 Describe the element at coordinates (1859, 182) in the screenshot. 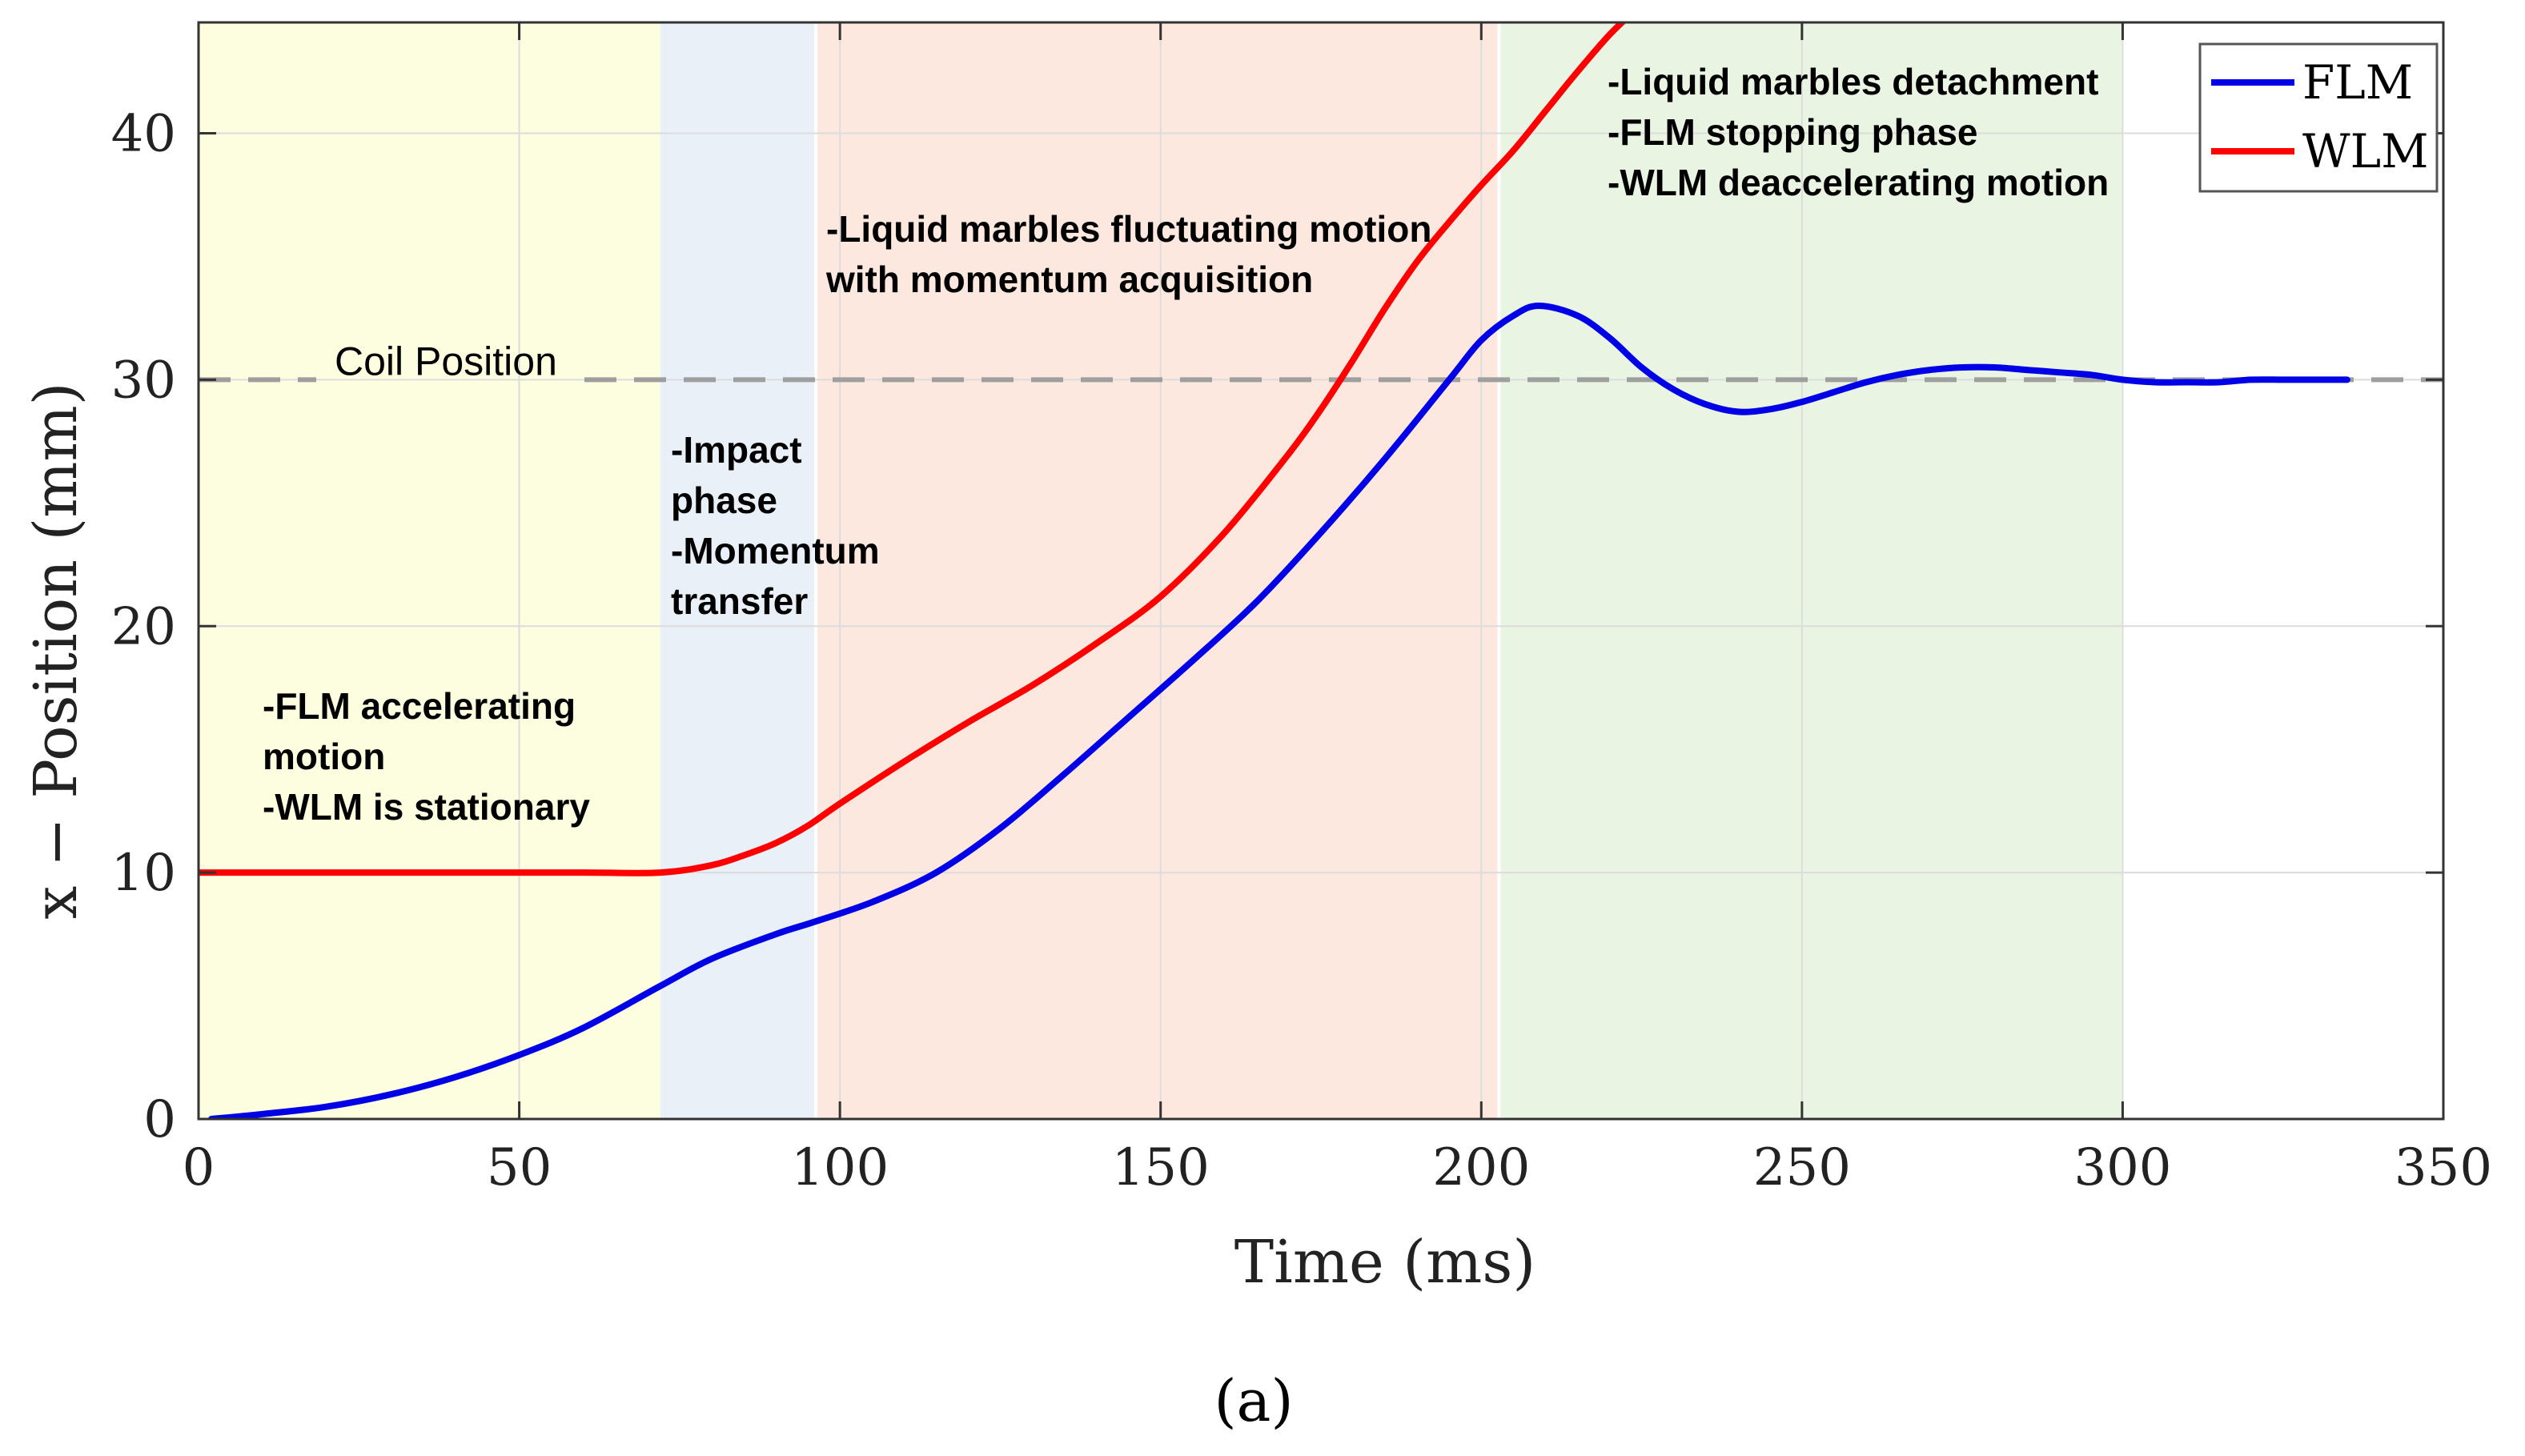

I see `phase-4-annotation-line: -WLM deaccelerating motion` at that location.